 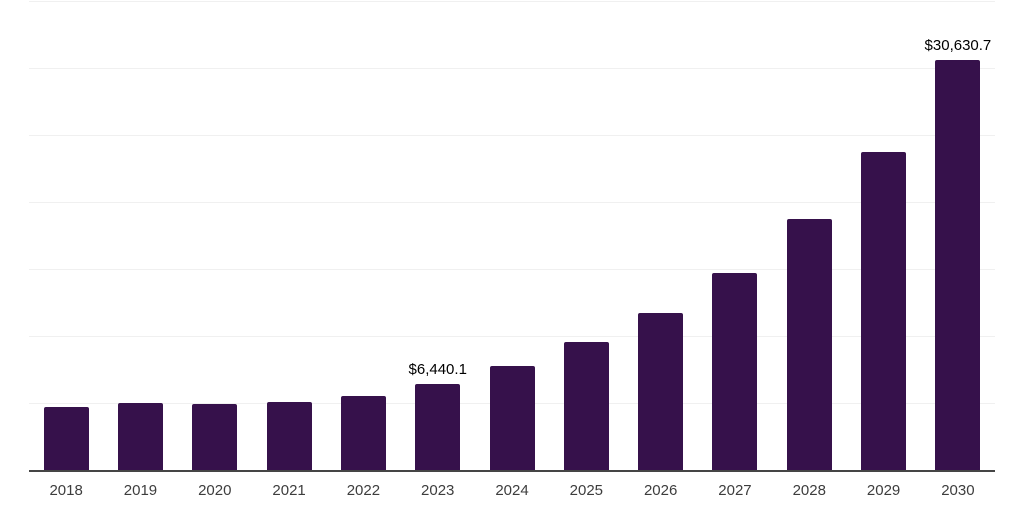 I want to click on bar-value-label-2030: $30,630.7, so click(x=958, y=45).